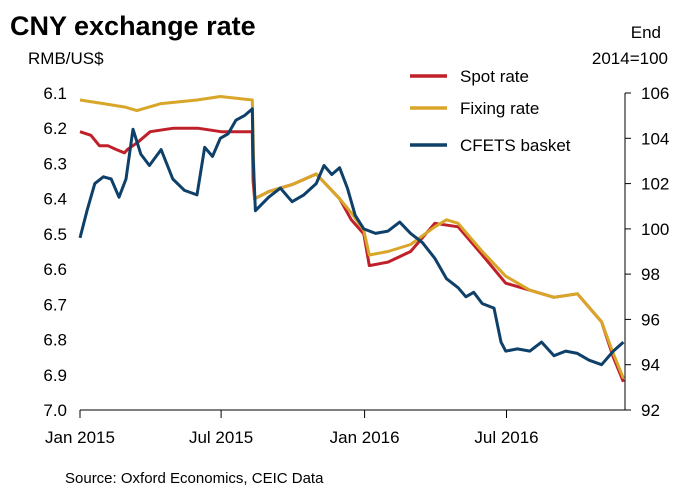 This screenshot has width=699, height=497. I want to click on left-tick-label: 6.7, so click(55, 304).